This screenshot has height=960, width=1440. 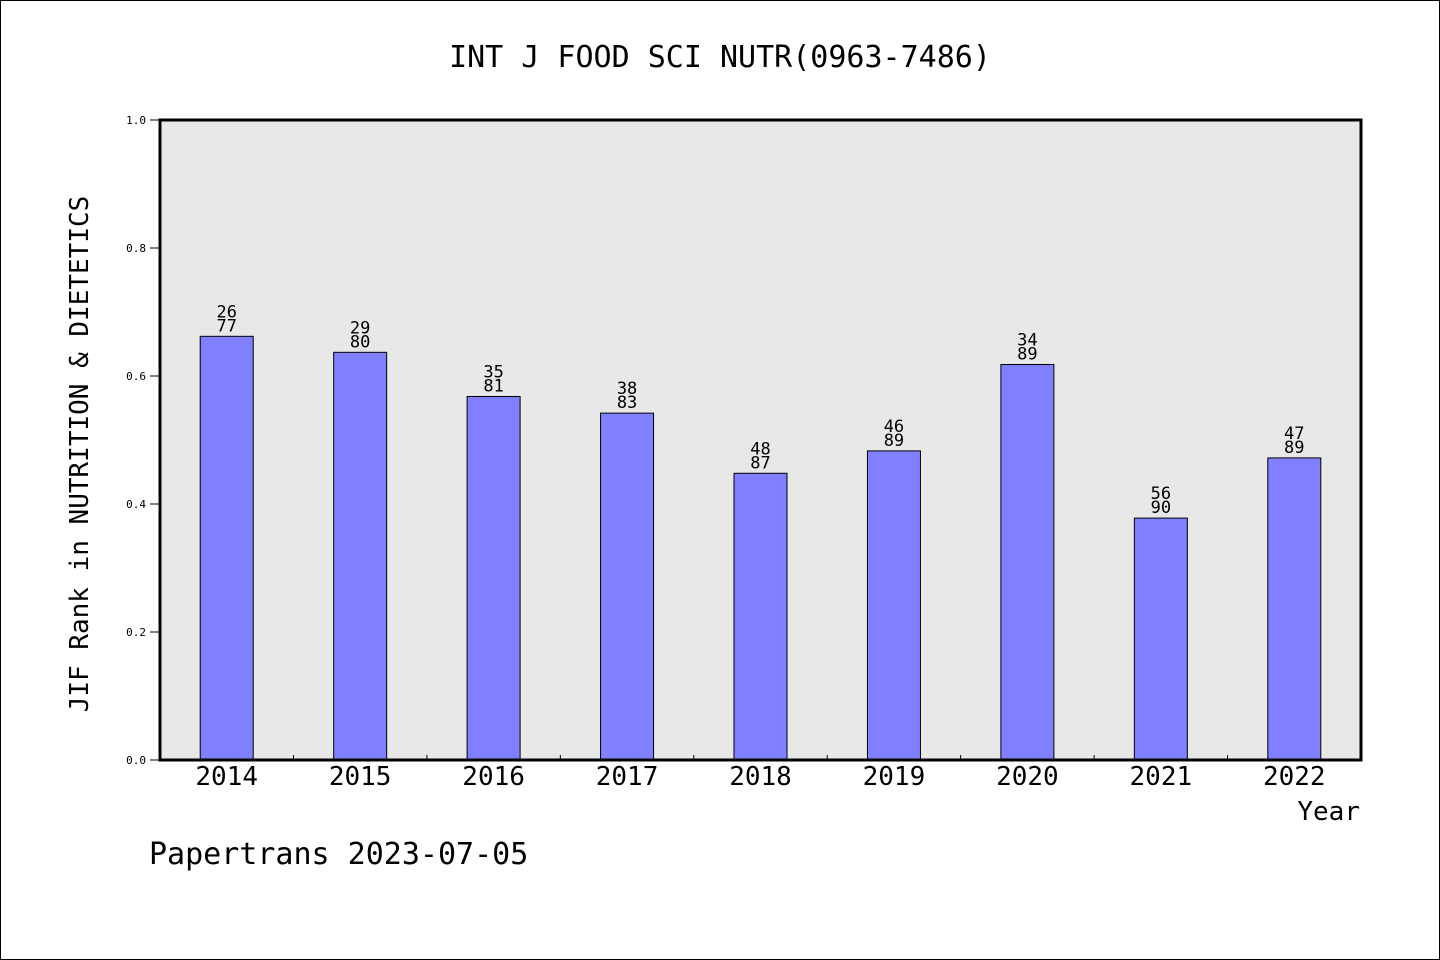 What do you see at coordinates (136, 760) in the screenshot?
I see `y-tick-label: 0.0` at bounding box center [136, 760].